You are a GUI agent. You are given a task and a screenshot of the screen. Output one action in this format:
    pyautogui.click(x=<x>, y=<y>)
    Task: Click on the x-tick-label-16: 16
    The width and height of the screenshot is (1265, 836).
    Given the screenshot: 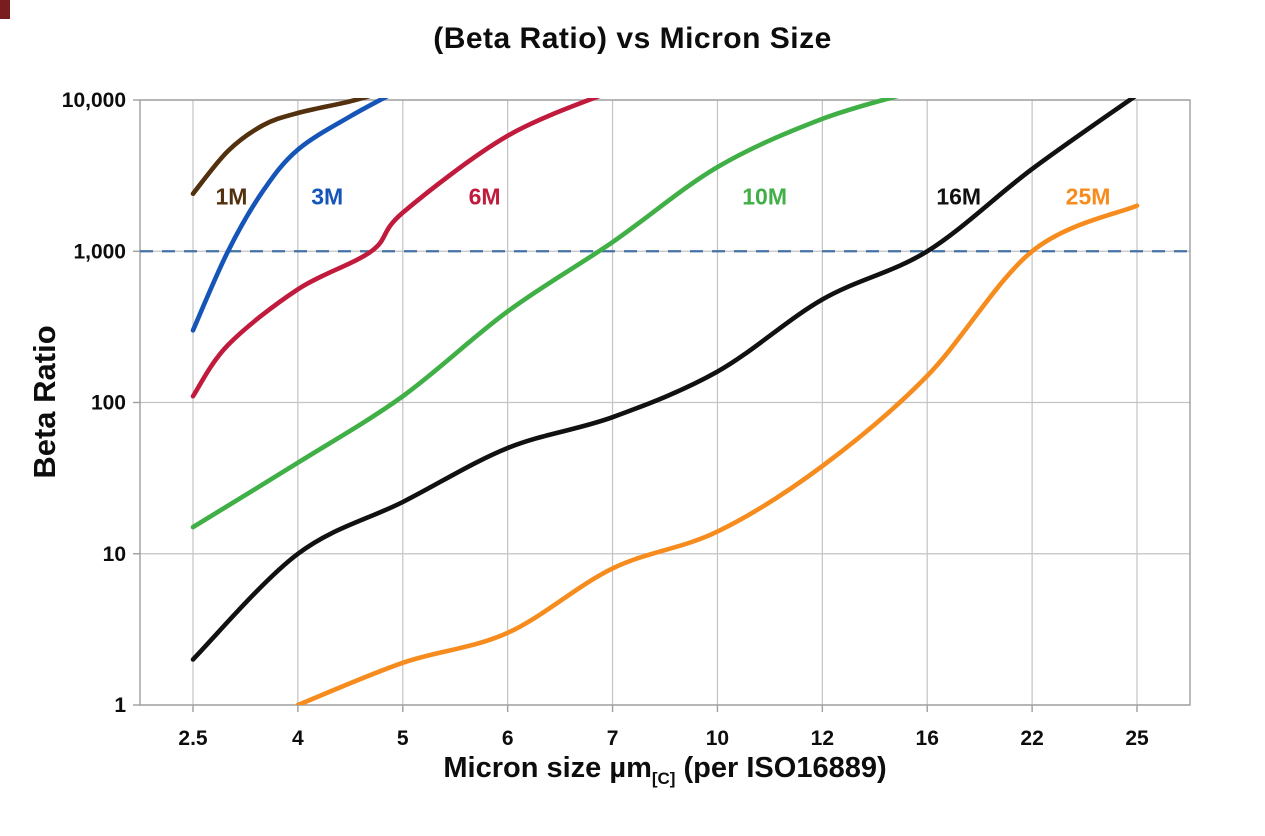 What is the action you would take?
    pyautogui.click(x=927, y=738)
    